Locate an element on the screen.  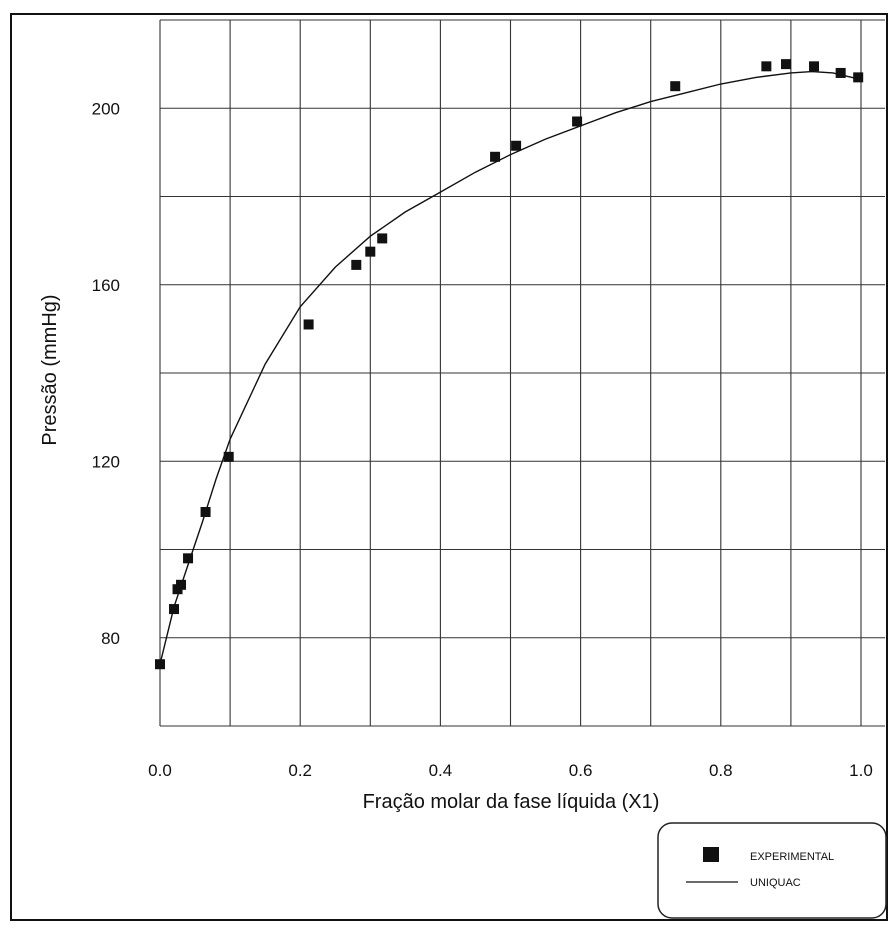
y-tick-label: 160 is located at coordinates (106, 285).